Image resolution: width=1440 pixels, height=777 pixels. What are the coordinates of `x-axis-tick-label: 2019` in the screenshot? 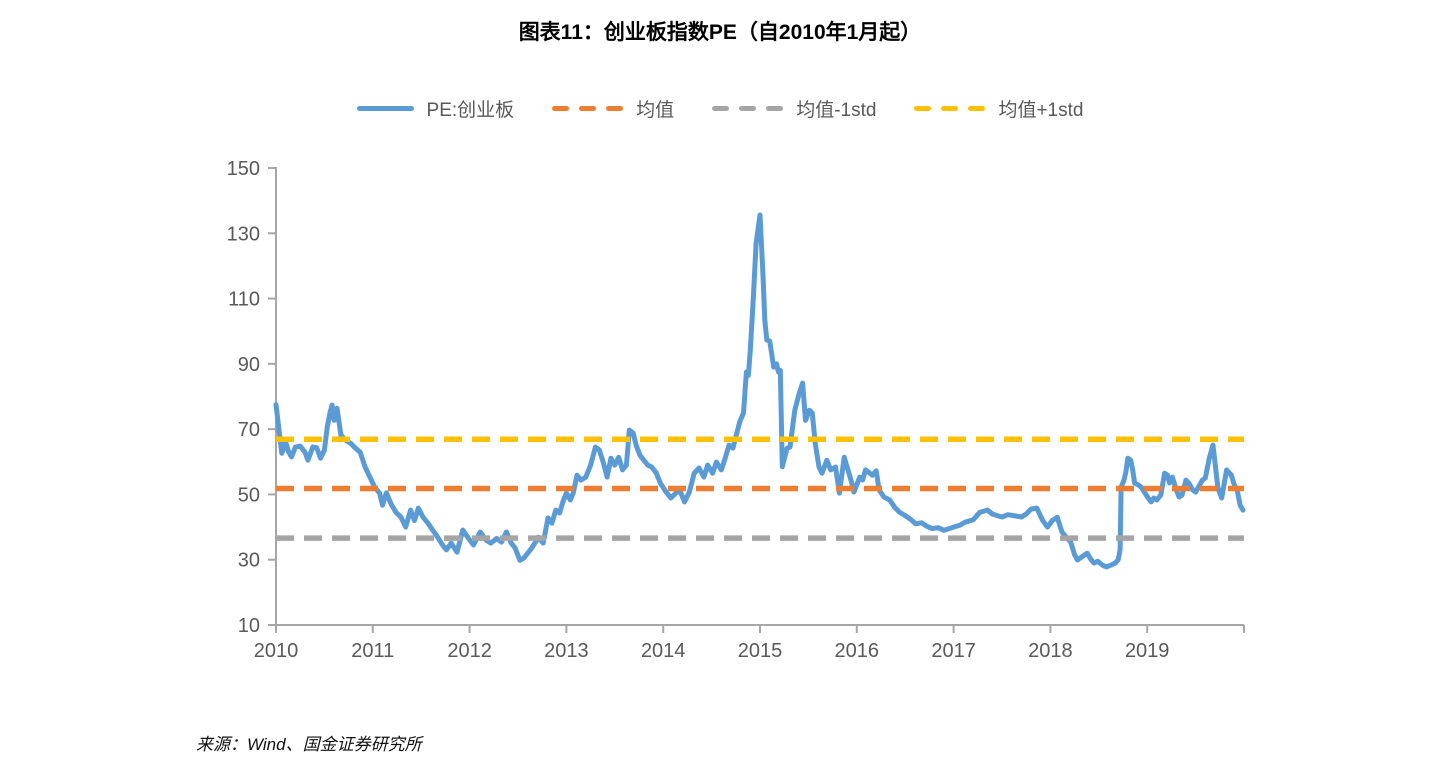 It's located at (1147, 651).